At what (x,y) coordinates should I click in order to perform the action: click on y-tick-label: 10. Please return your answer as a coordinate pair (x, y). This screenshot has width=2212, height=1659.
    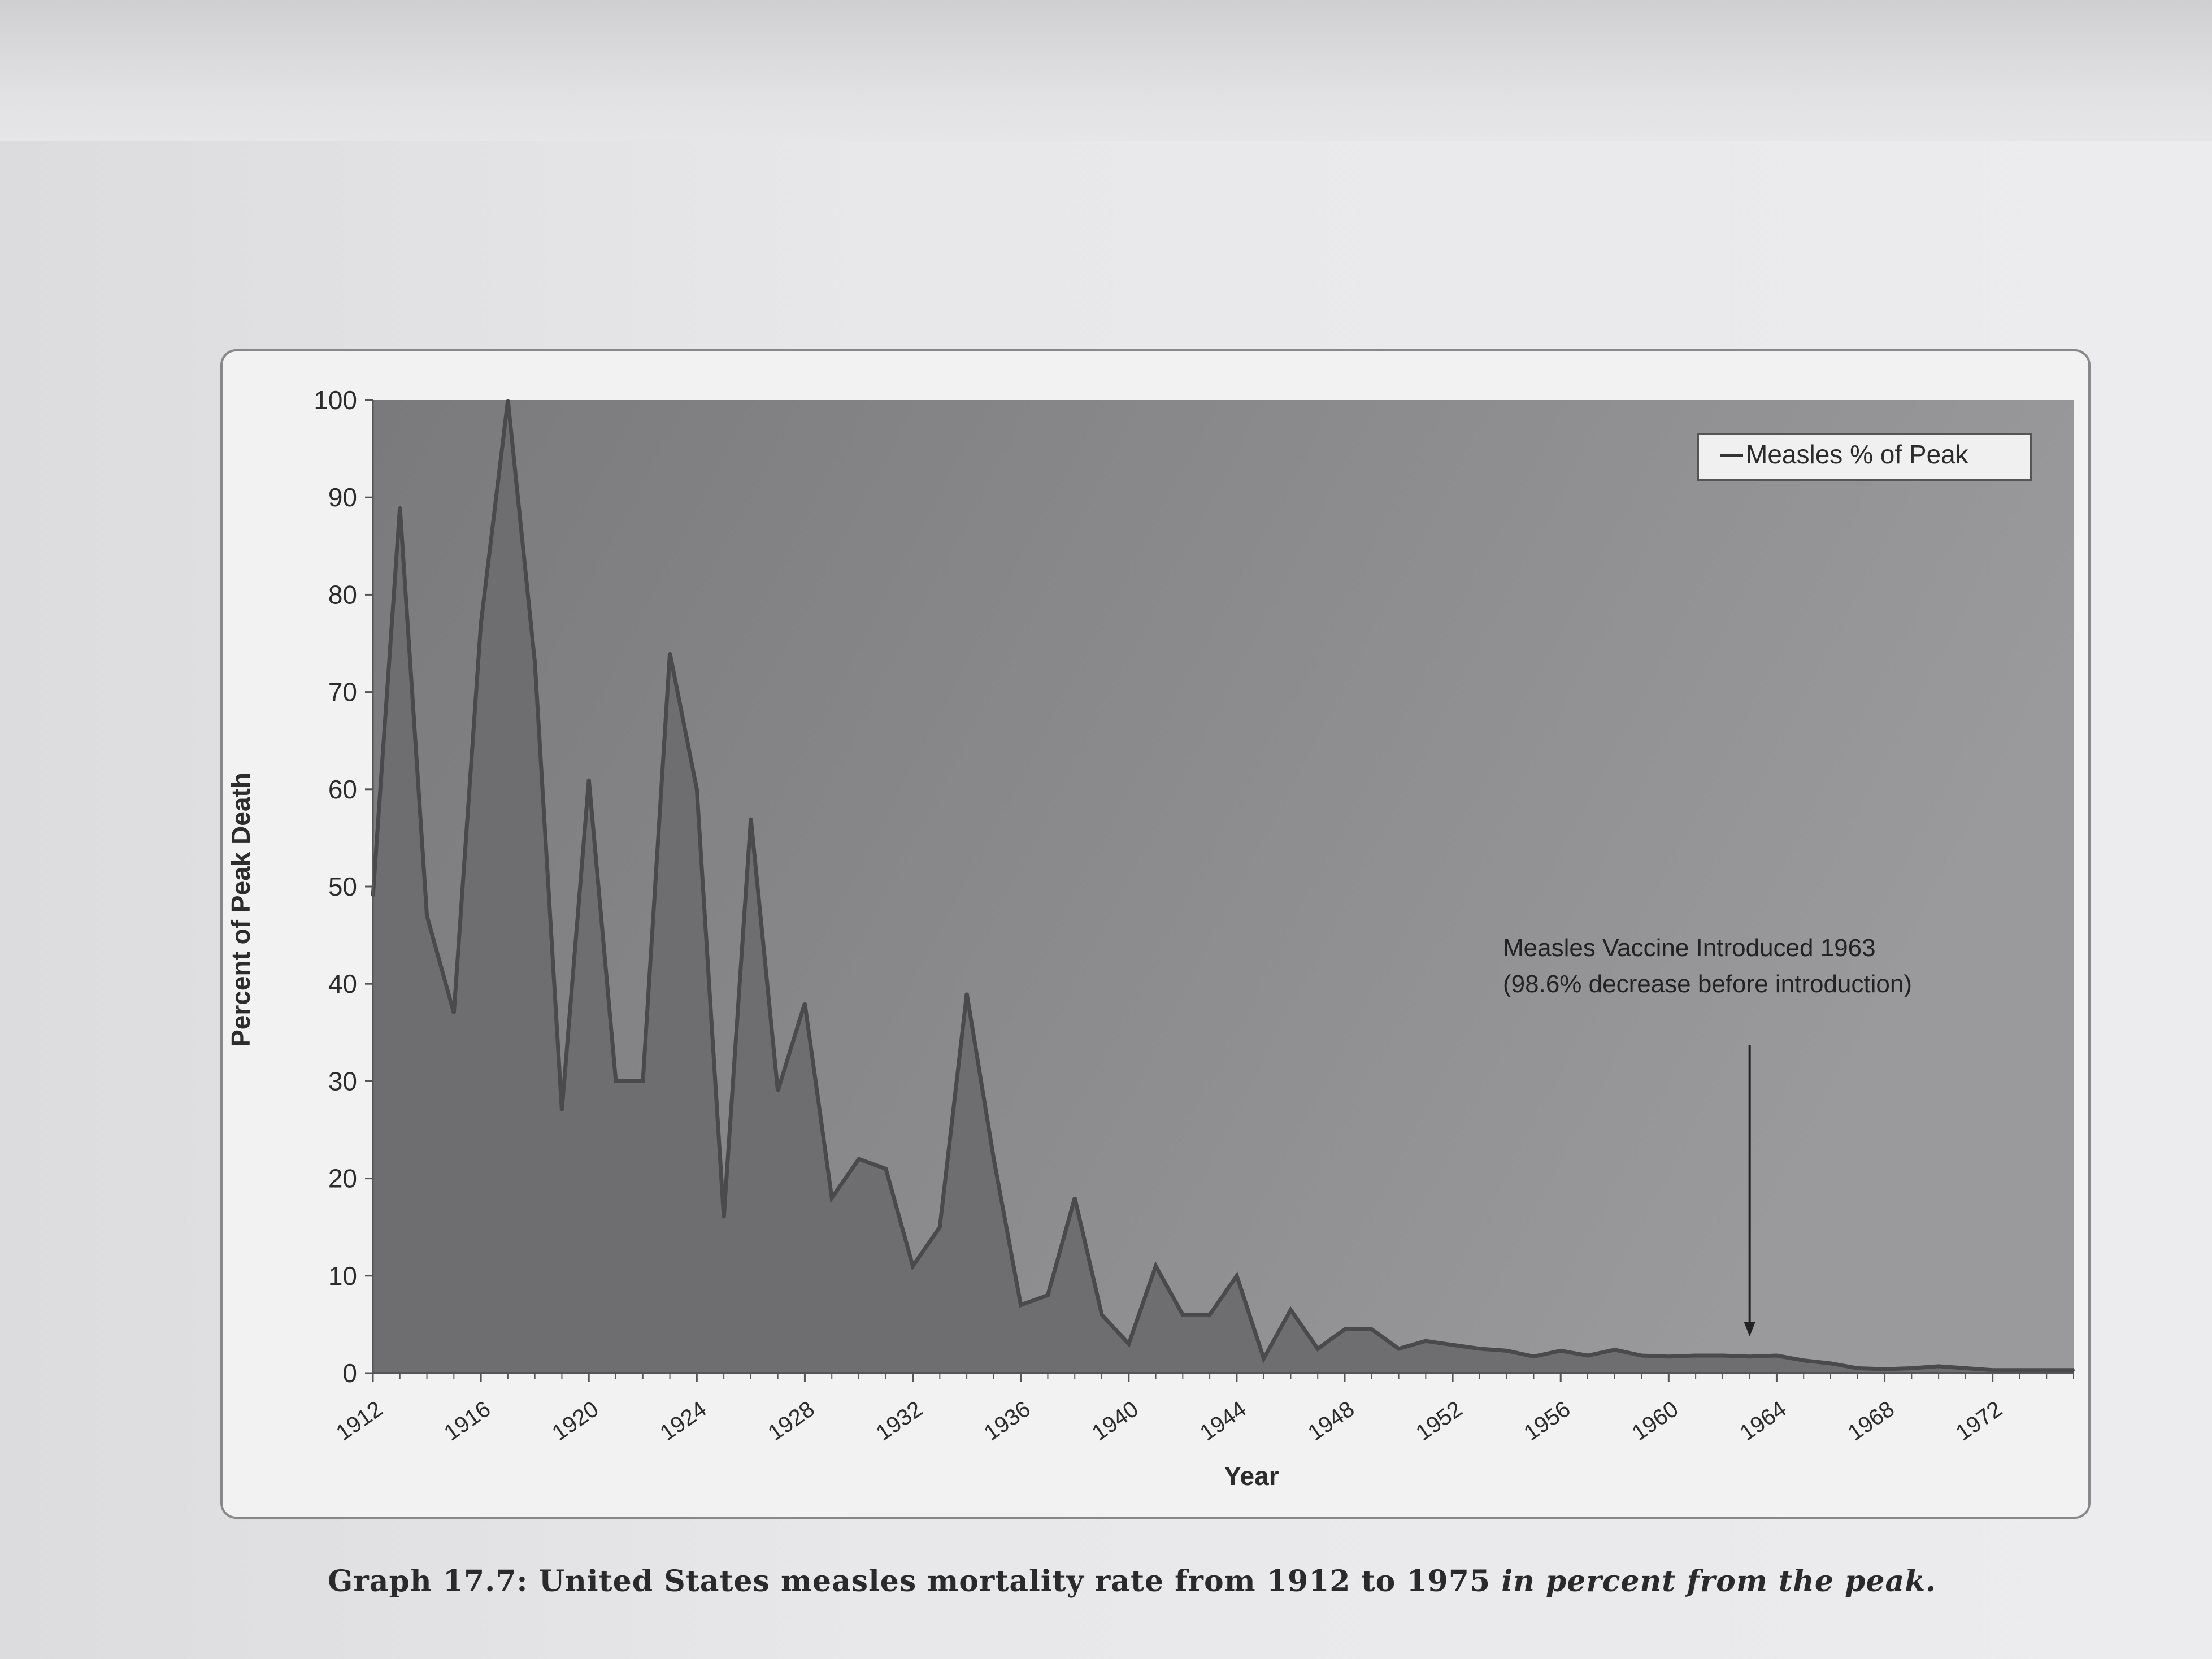
    Looking at the image, I should click on (342, 1276).